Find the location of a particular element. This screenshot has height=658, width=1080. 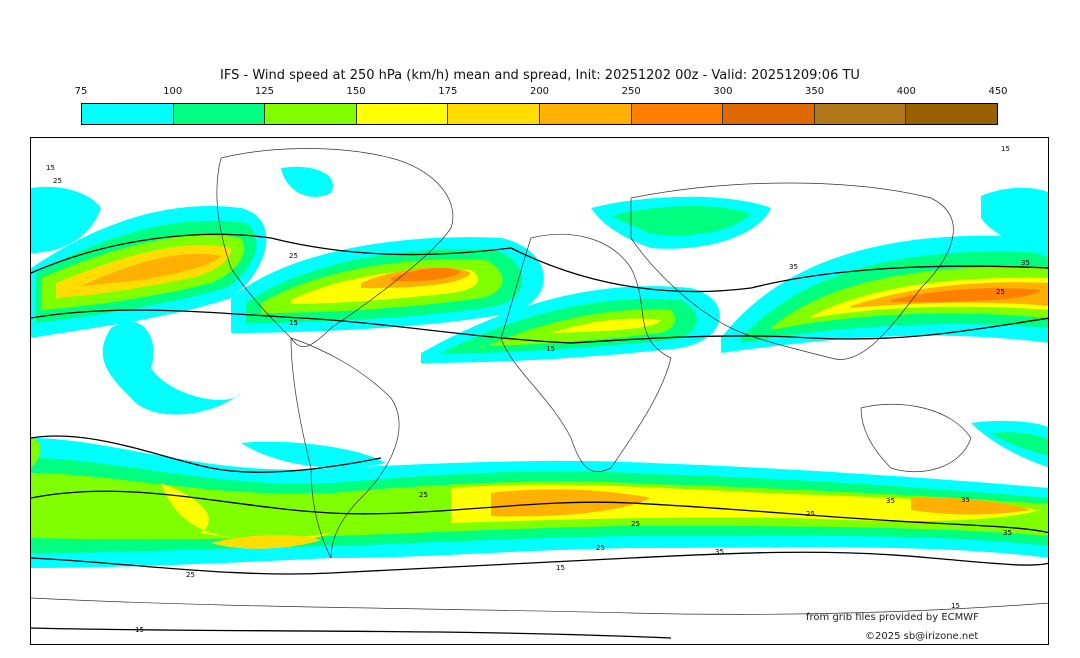

colorbar-tick: 300 is located at coordinates (723, 91).